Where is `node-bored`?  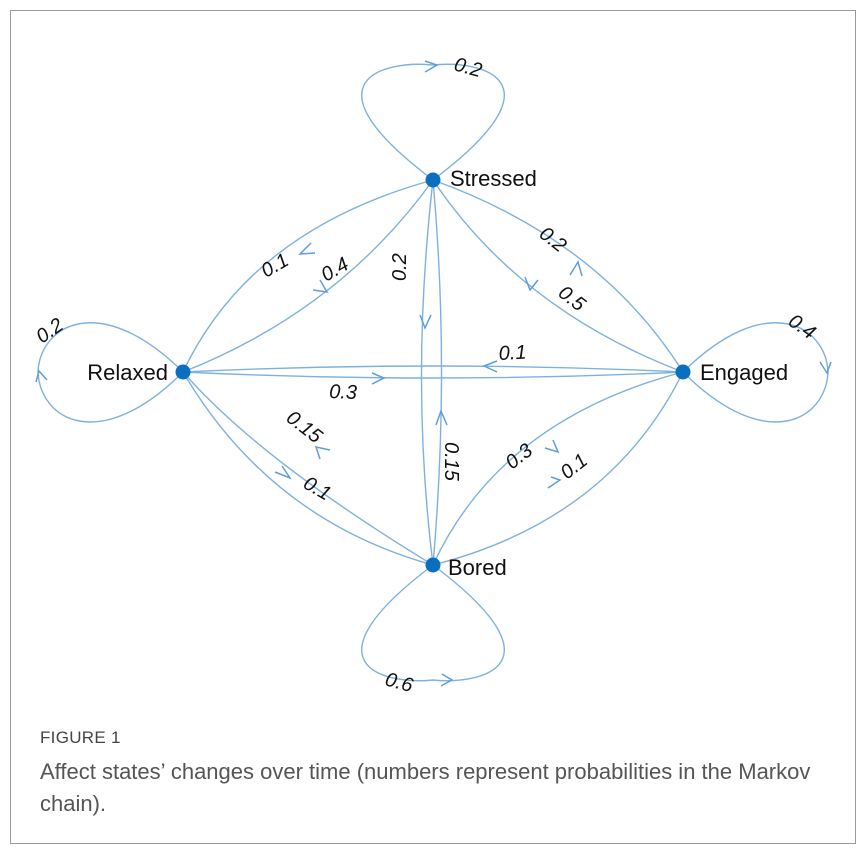 node-bored is located at coordinates (433, 565).